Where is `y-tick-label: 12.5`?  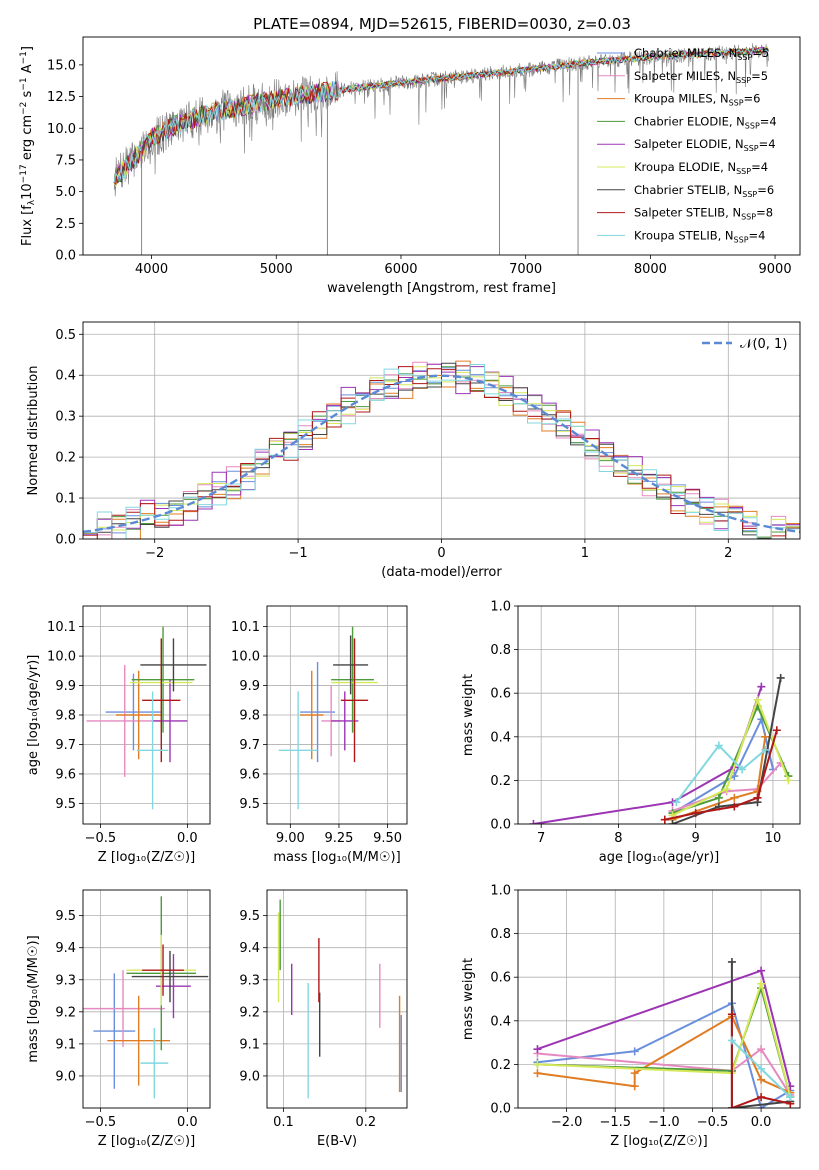 y-tick-label: 12.5 is located at coordinates (61, 97).